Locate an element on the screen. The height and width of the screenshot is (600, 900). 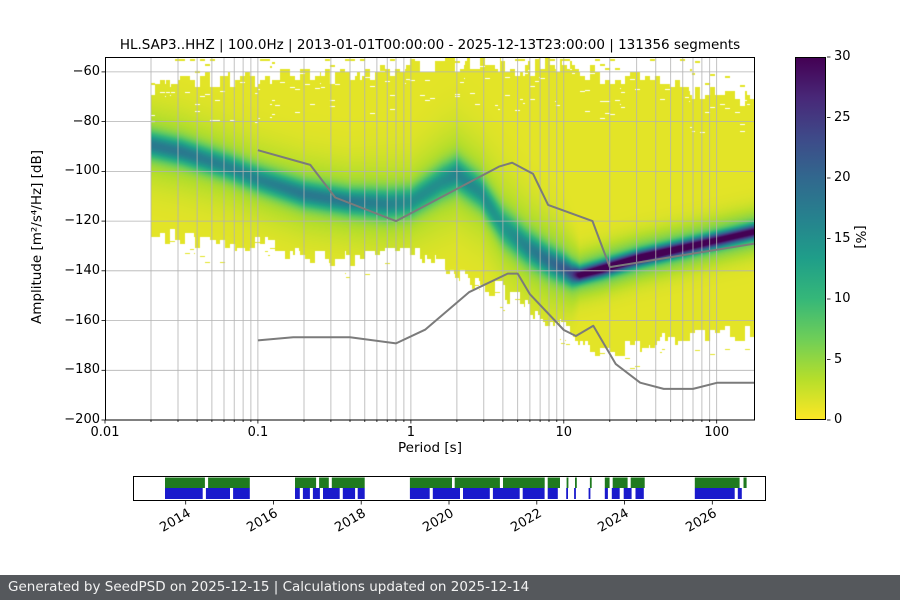
y-tick-label: −160 is located at coordinates (82, 320).